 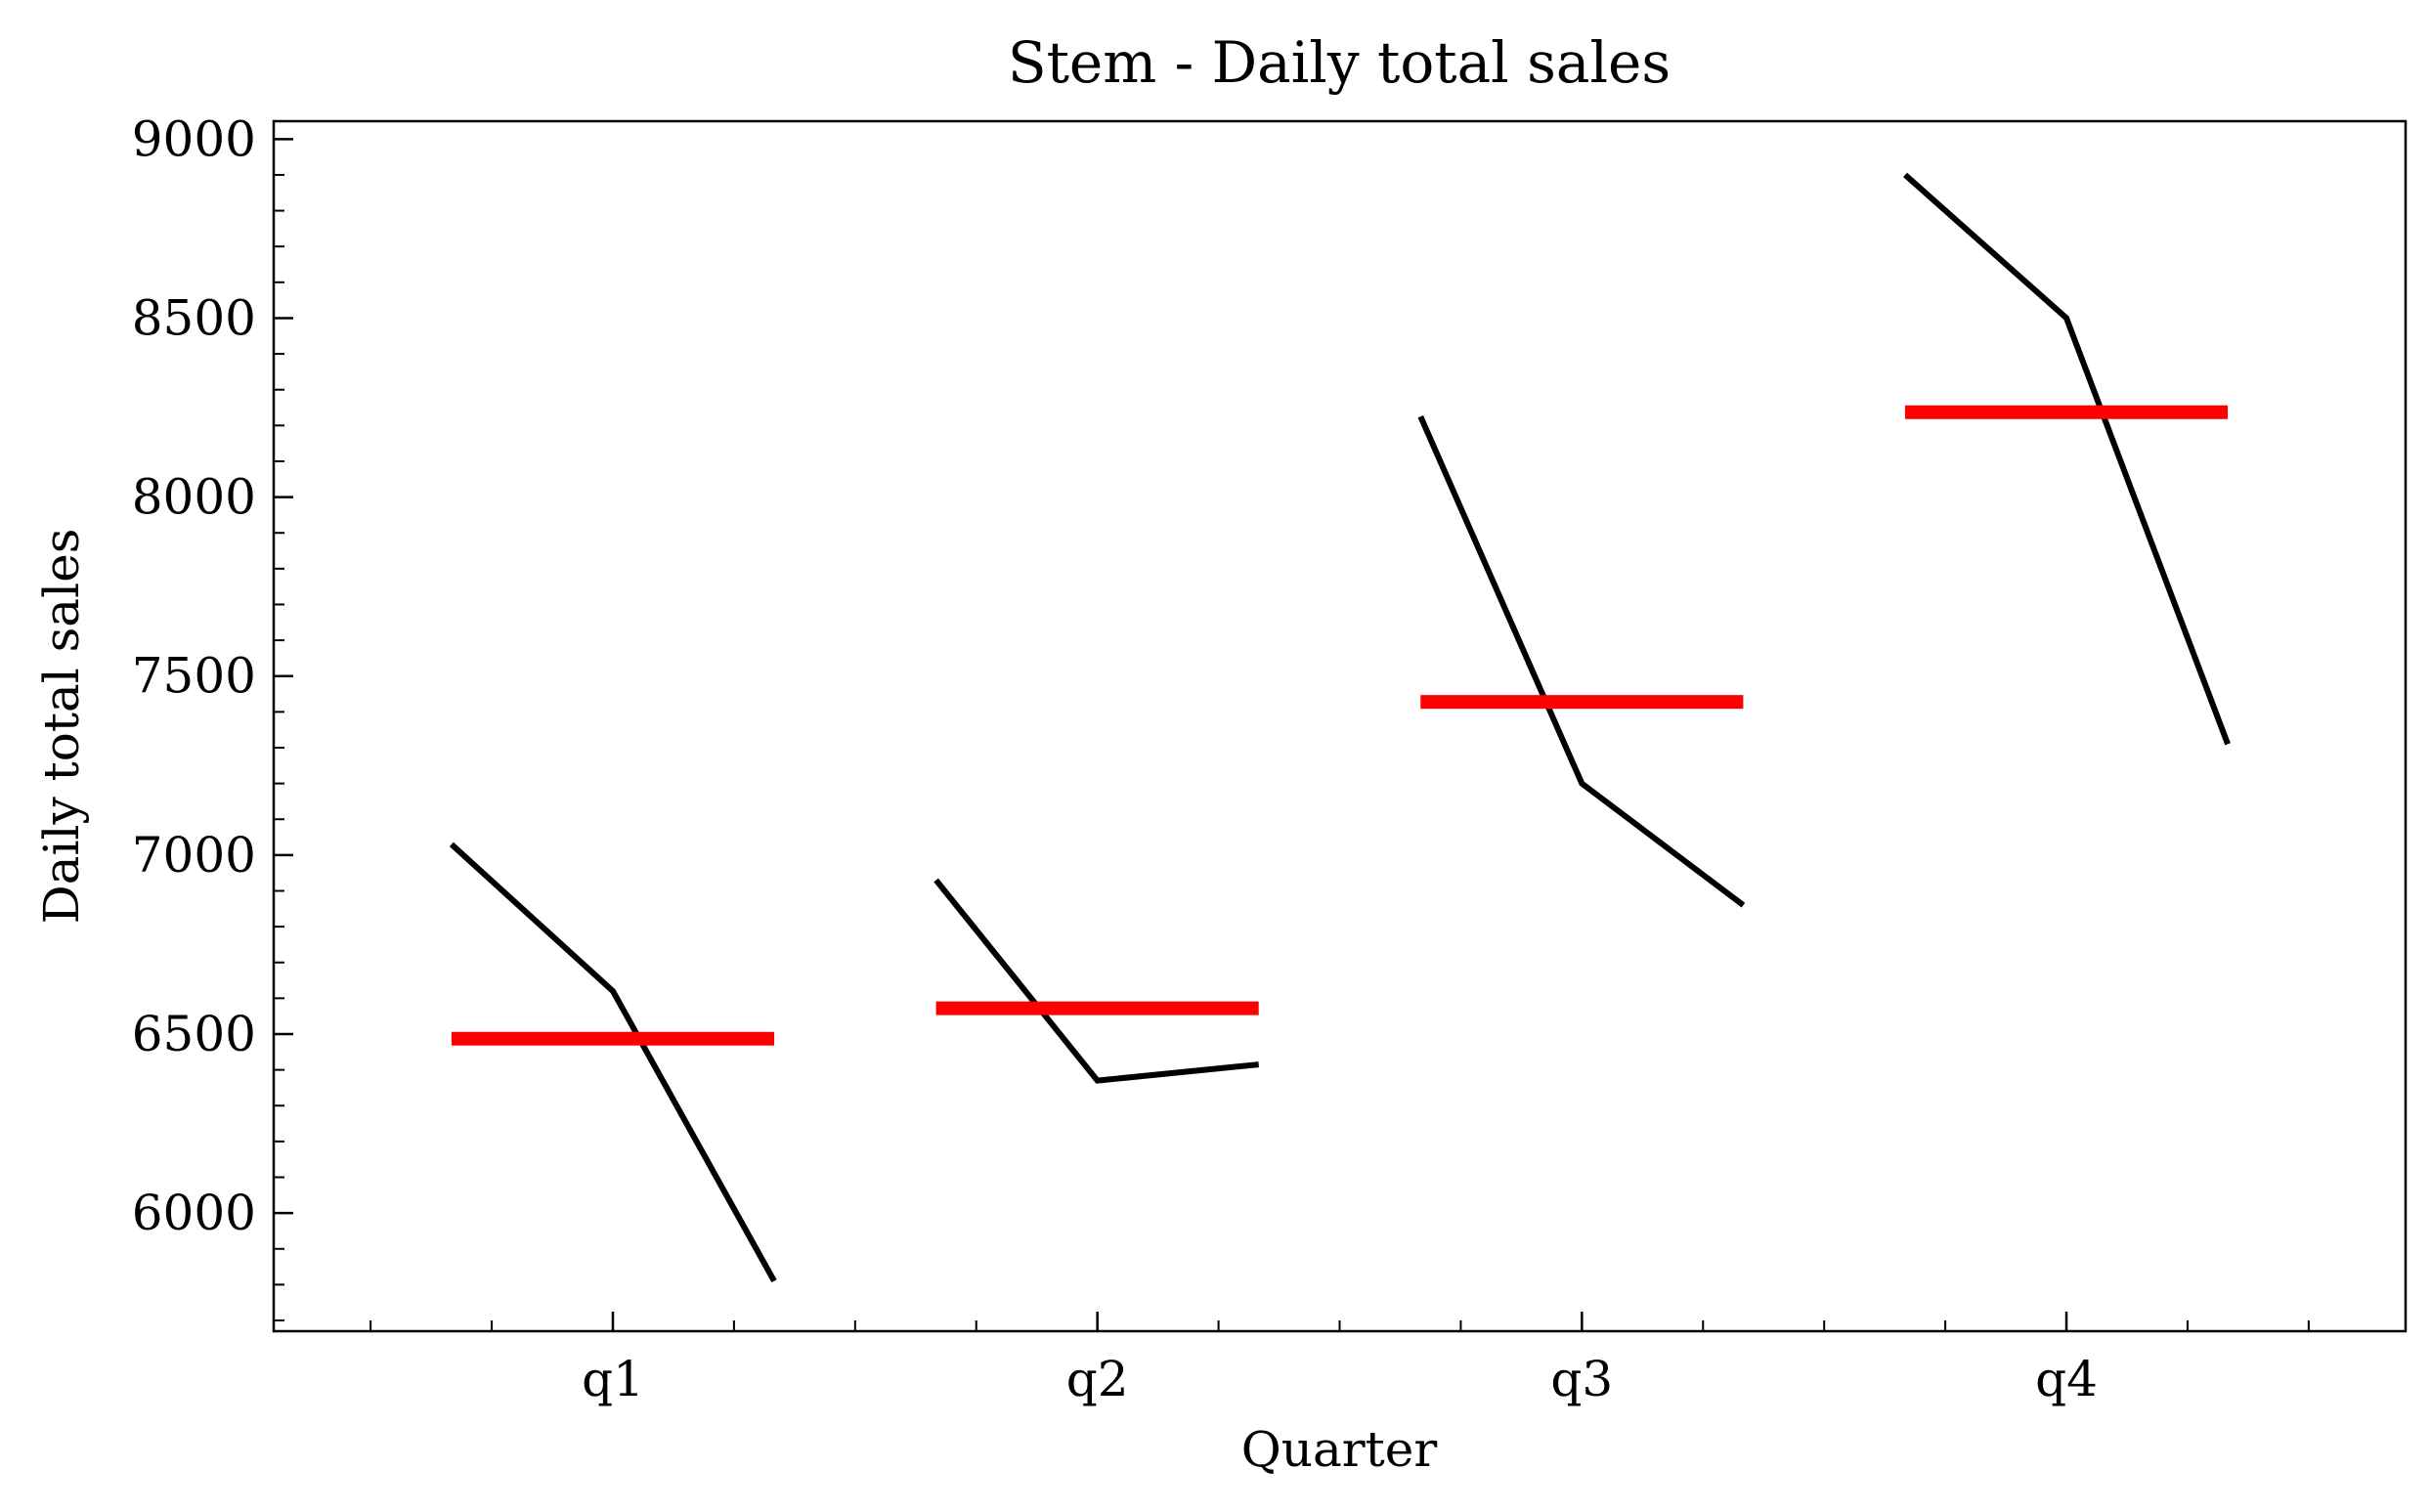 I want to click on x-tick-label: q4, so click(x=2066, y=1379).